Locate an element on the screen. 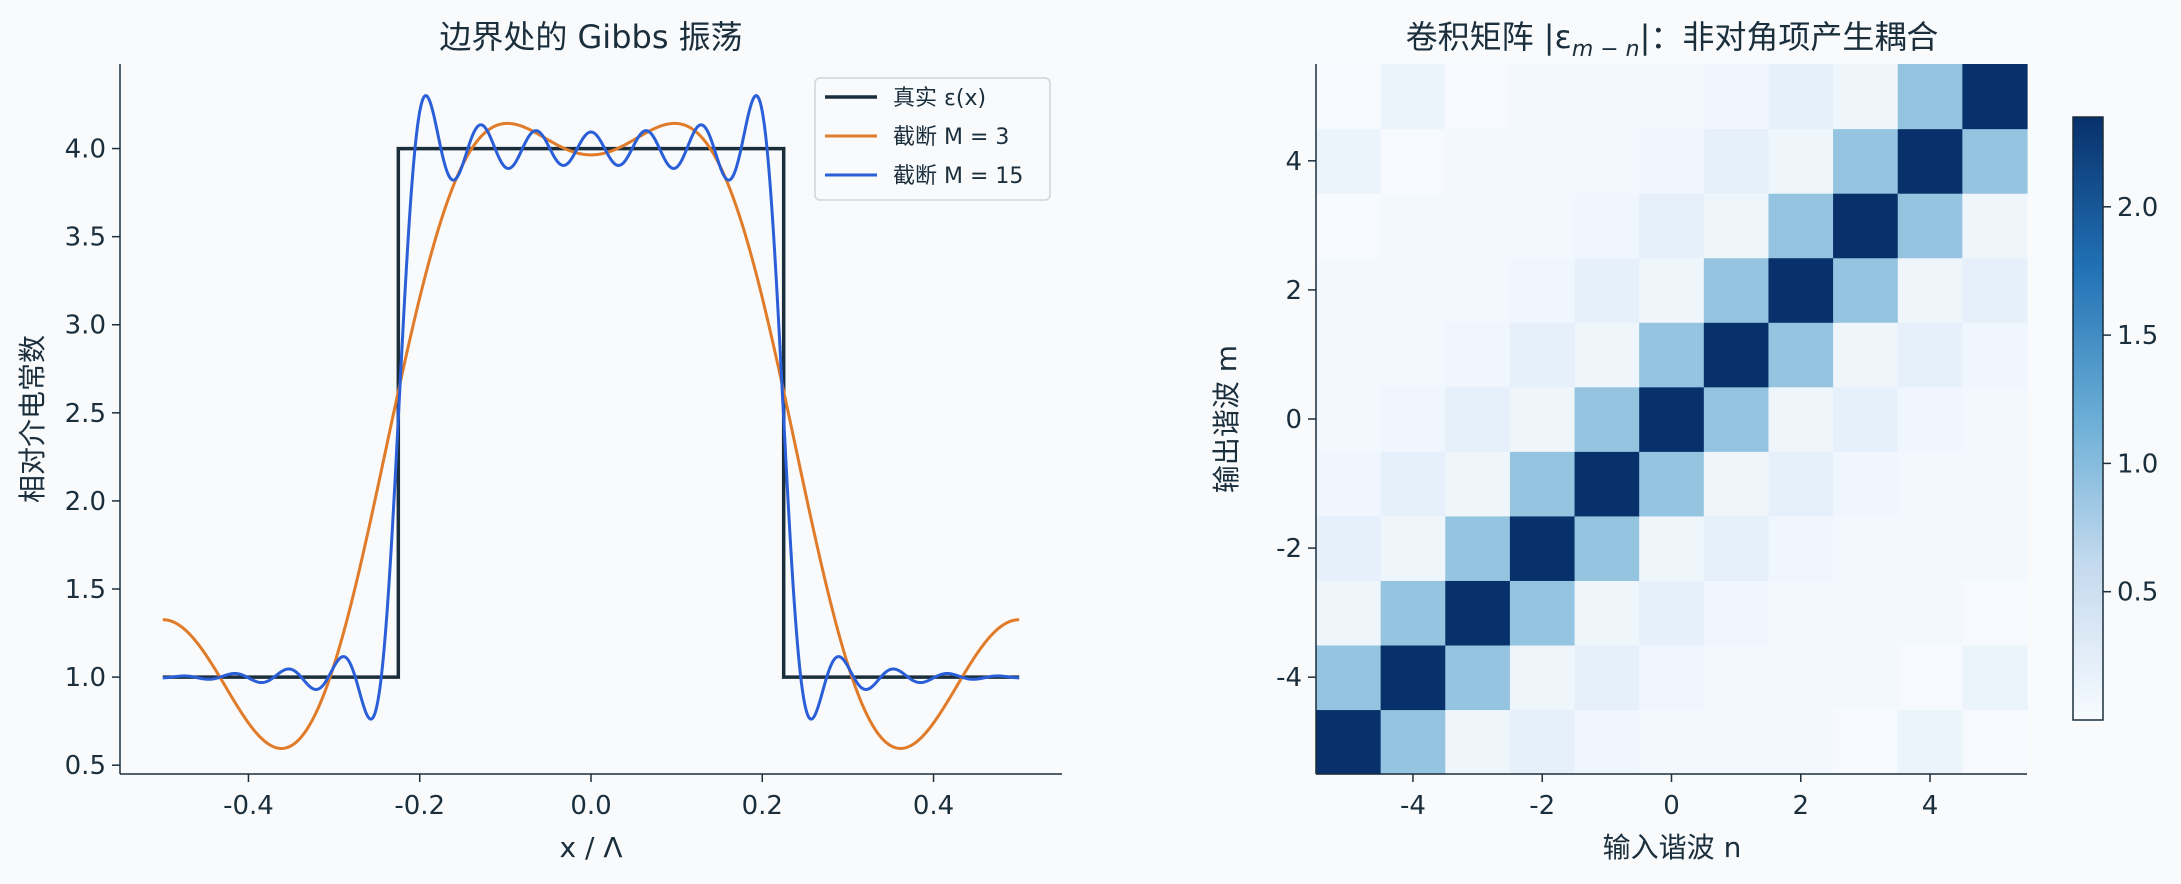  right-y-axis-label: 输出谐波 m is located at coordinates (1226, 419).